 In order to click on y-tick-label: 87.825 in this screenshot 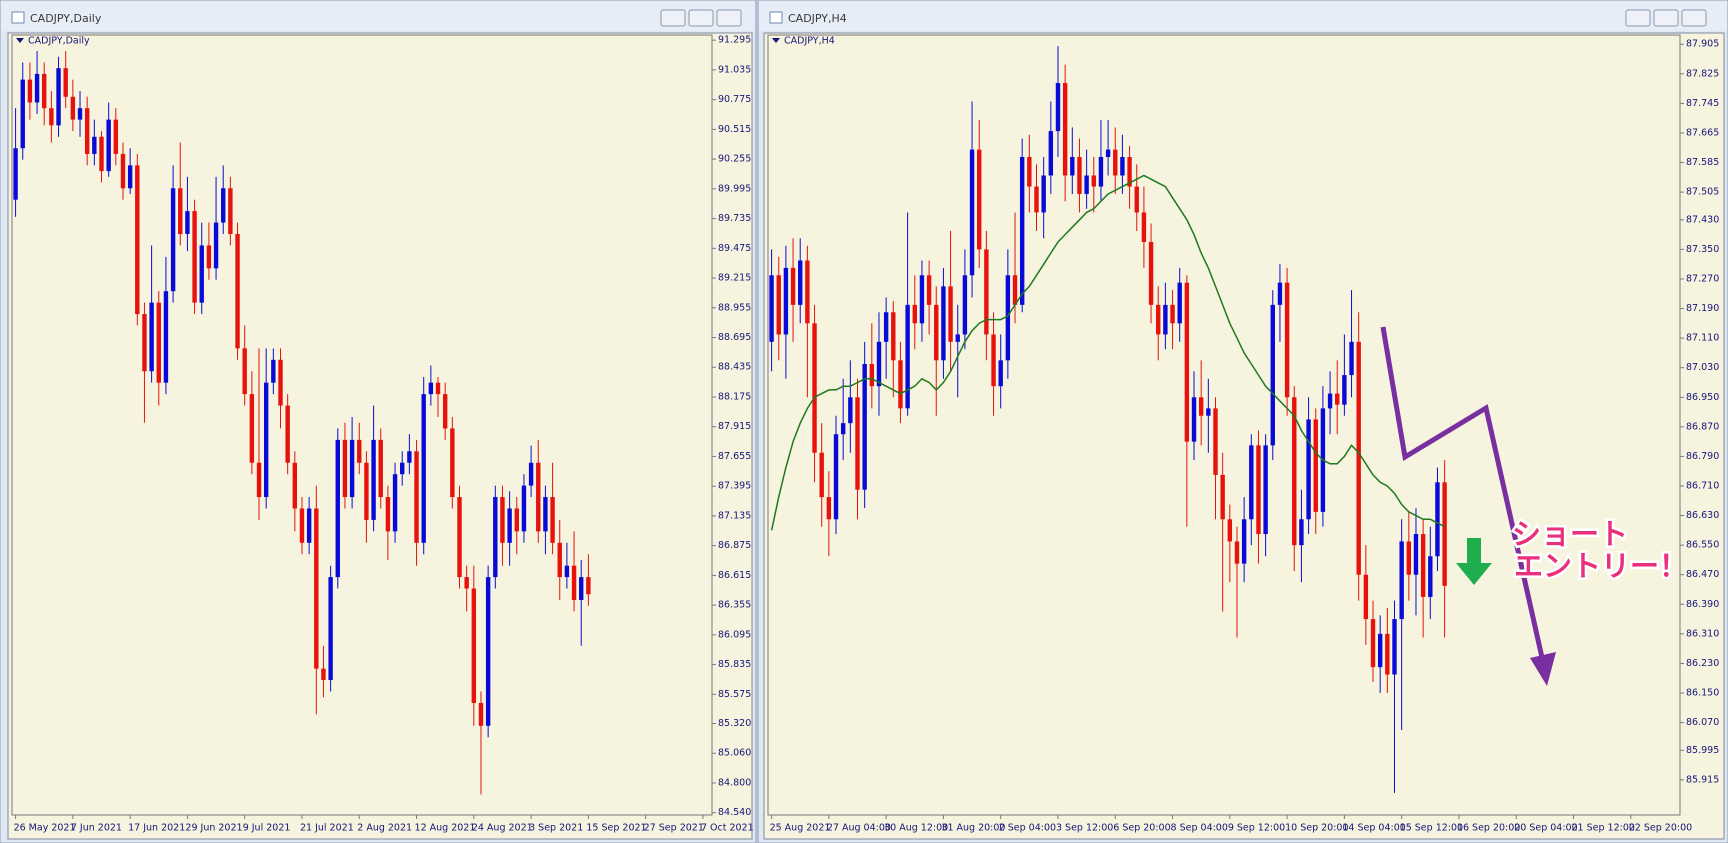, I will do `click(1702, 73)`.